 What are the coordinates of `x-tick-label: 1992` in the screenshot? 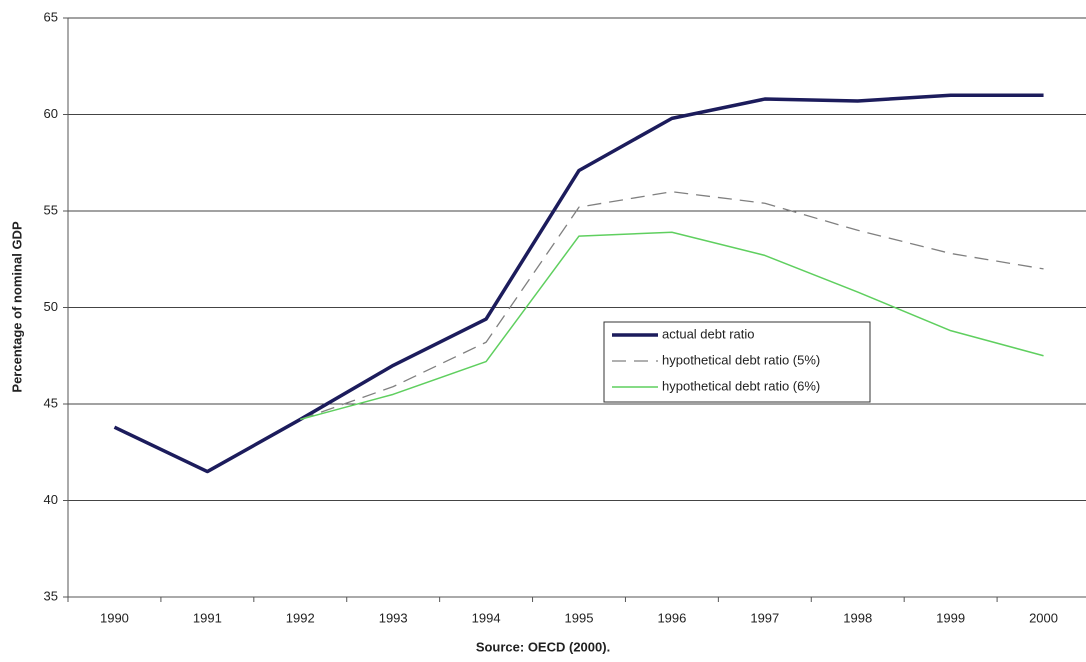 It's located at (300, 617).